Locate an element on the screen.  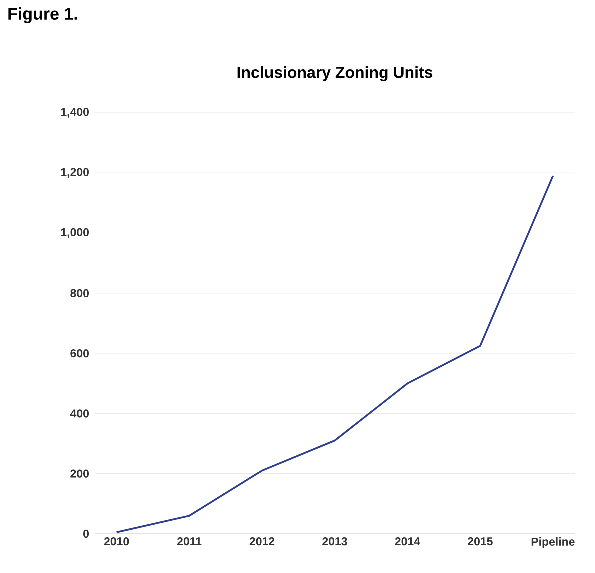
y-tick-label: 800 is located at coordinates (79, 293).